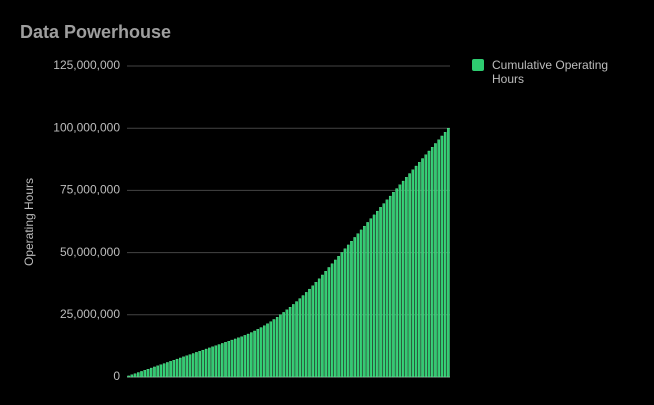 This screenshot has height=405, width=654. I want to click on legend-label: Cumulative Operating Hours, so click(550, 72).